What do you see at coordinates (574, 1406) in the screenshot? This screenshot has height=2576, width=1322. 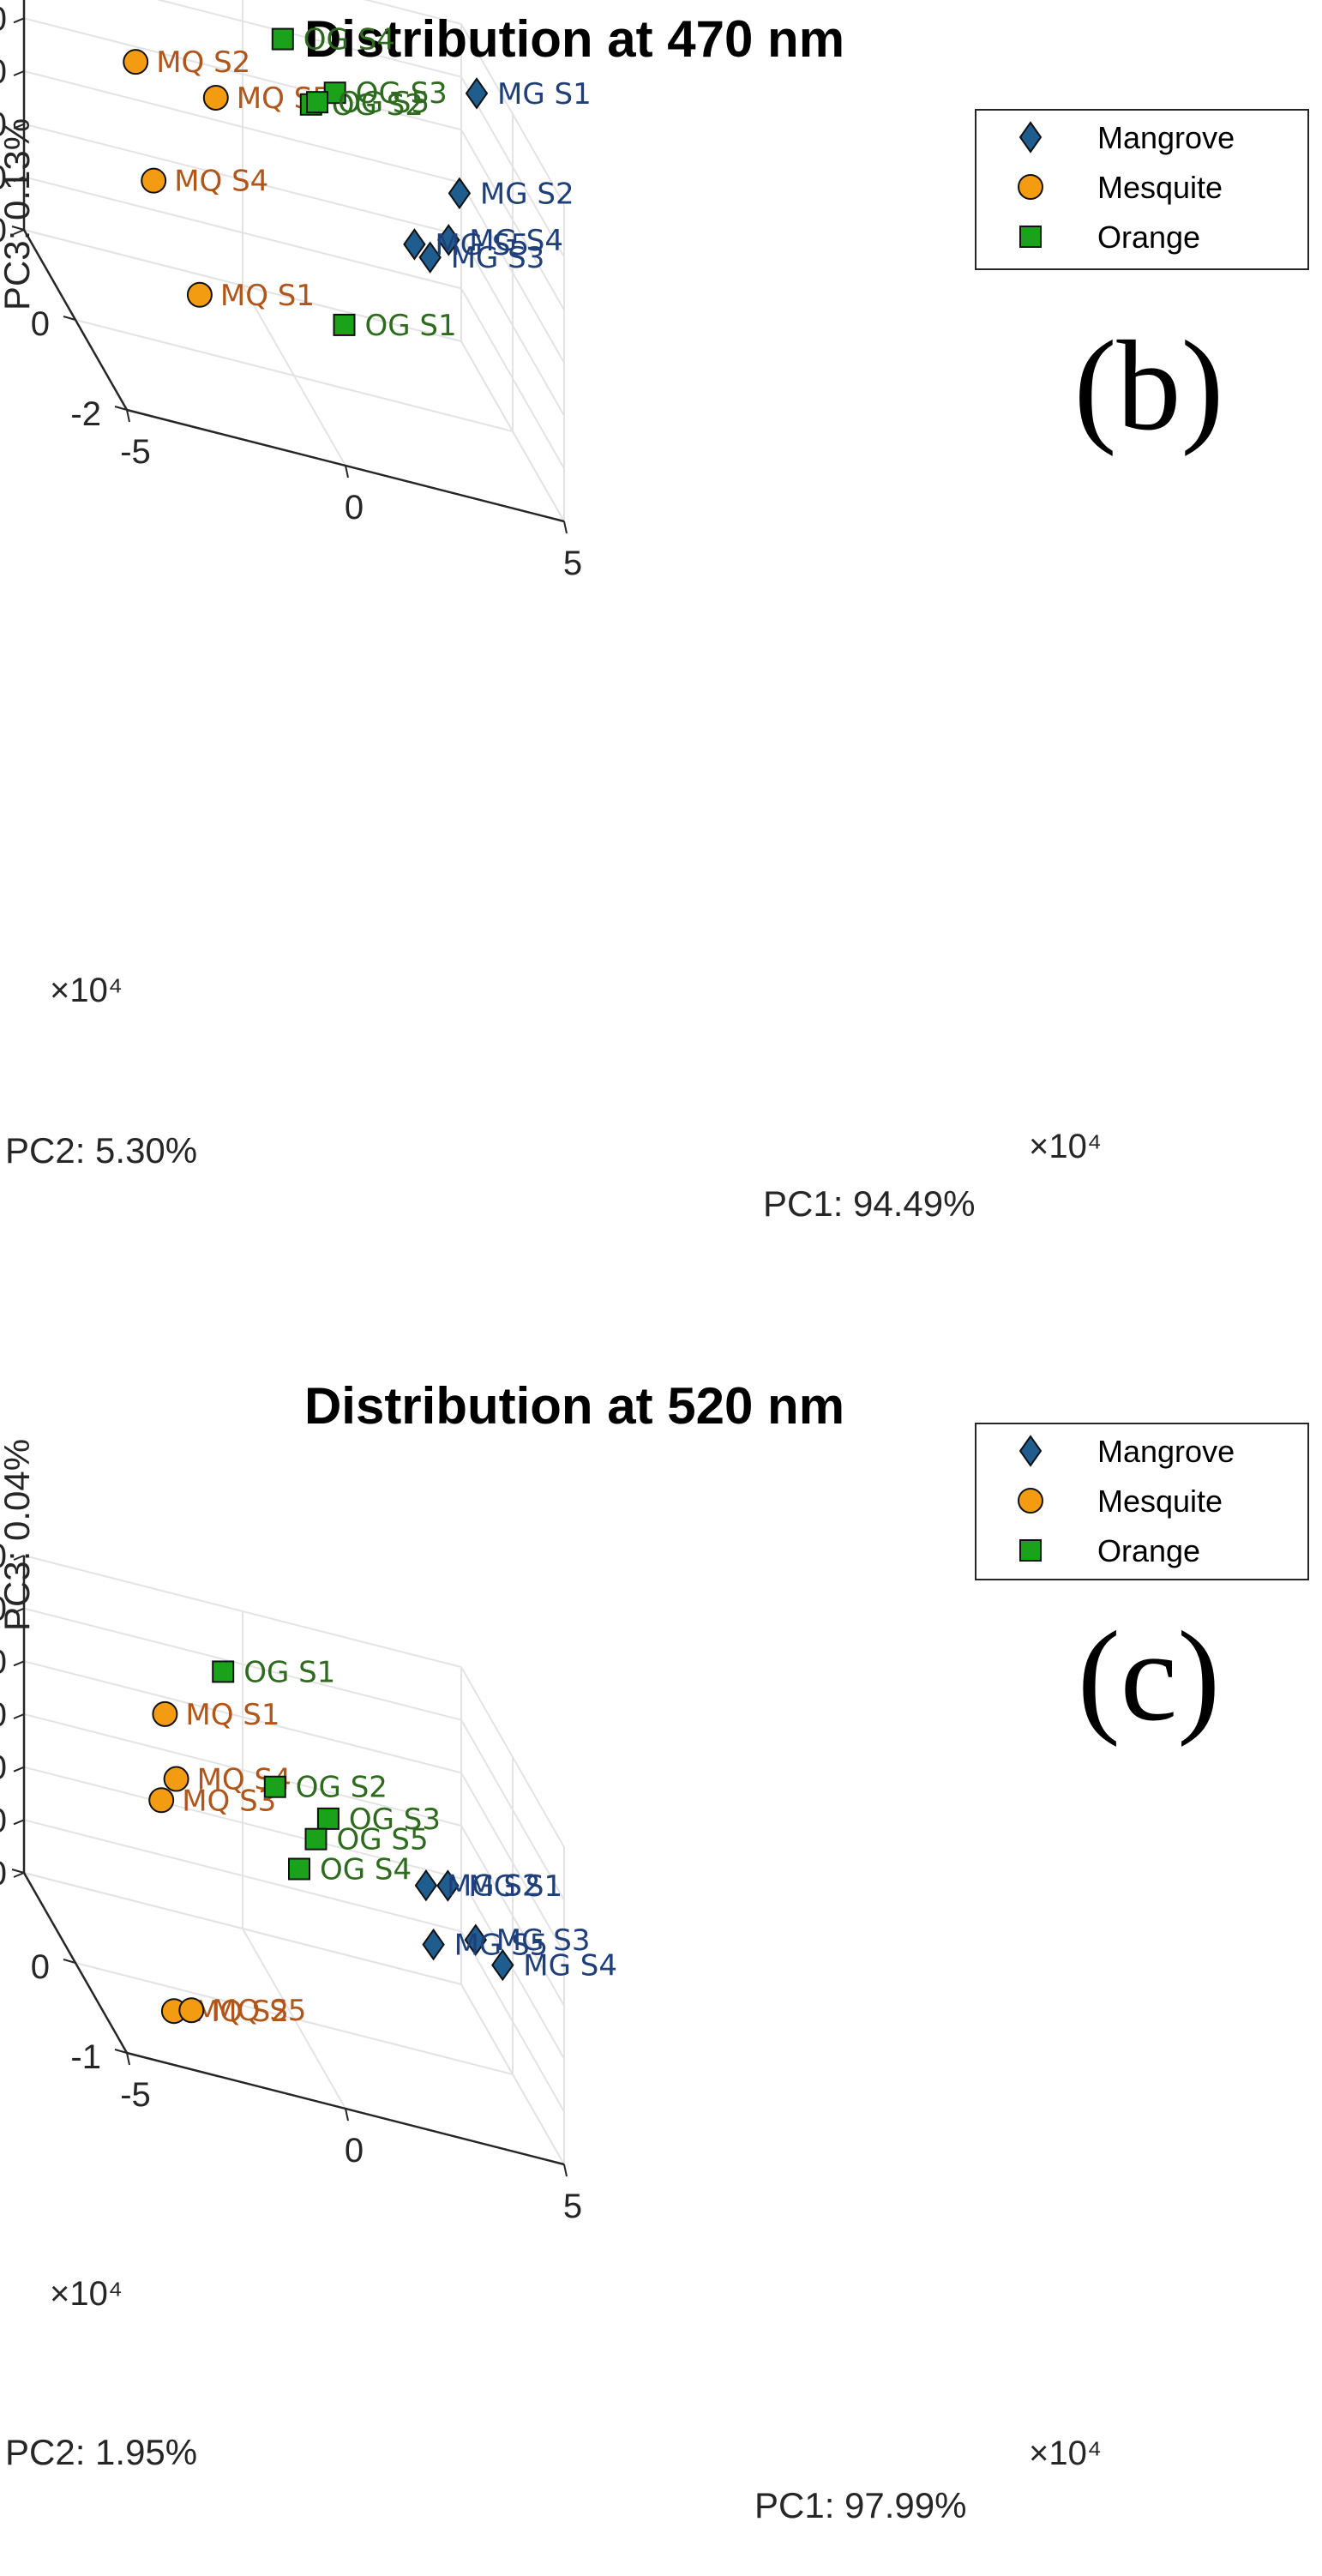 I see `chart-title: Distribution at 520 nm` at bounding box center [574, 1406].